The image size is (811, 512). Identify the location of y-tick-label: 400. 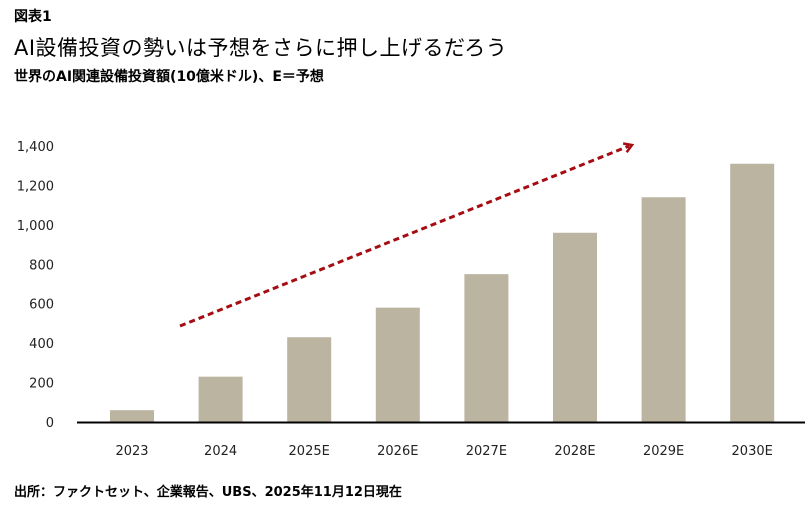
(41, 344).